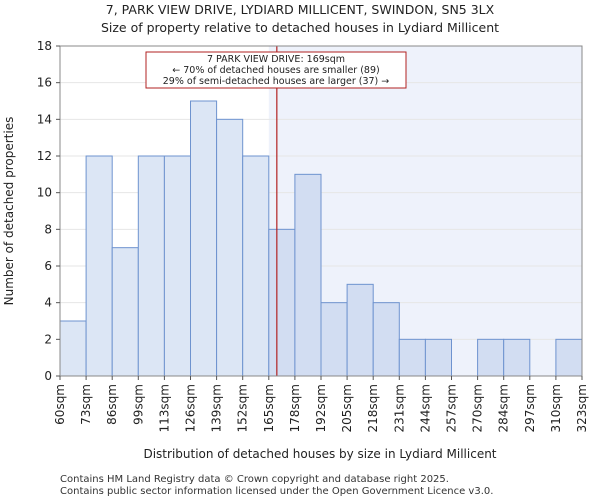 The image size is (600, 500). I want to click on y-tick-label: 0, so click(48, 376).